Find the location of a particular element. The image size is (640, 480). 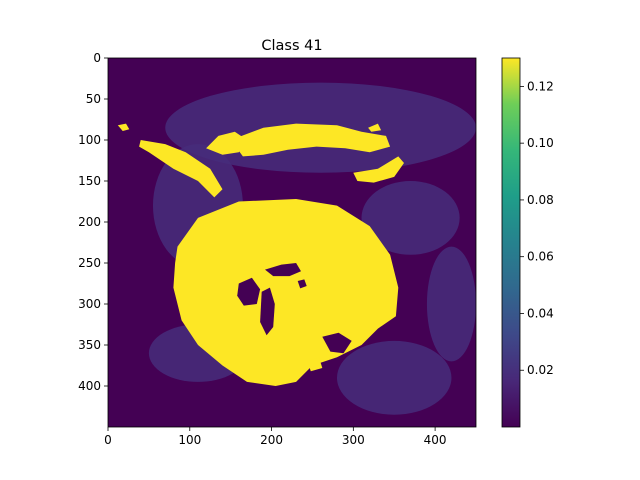

y-tick-label: 300 is located at coordinates (89, 304).